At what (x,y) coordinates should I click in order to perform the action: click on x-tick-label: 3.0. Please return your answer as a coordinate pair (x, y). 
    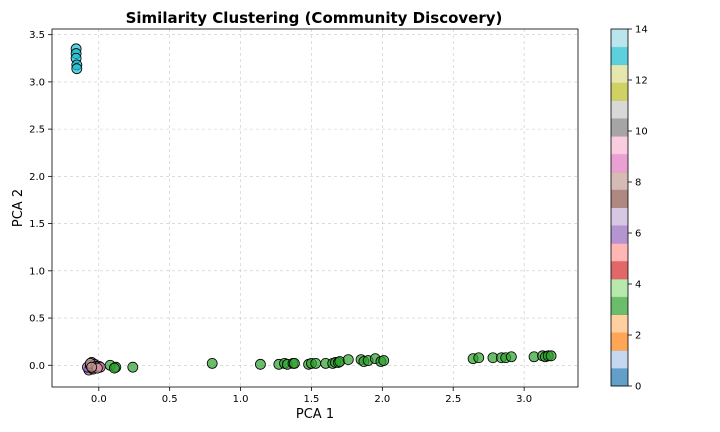
    Looking at the image, I should click on (524, 399).